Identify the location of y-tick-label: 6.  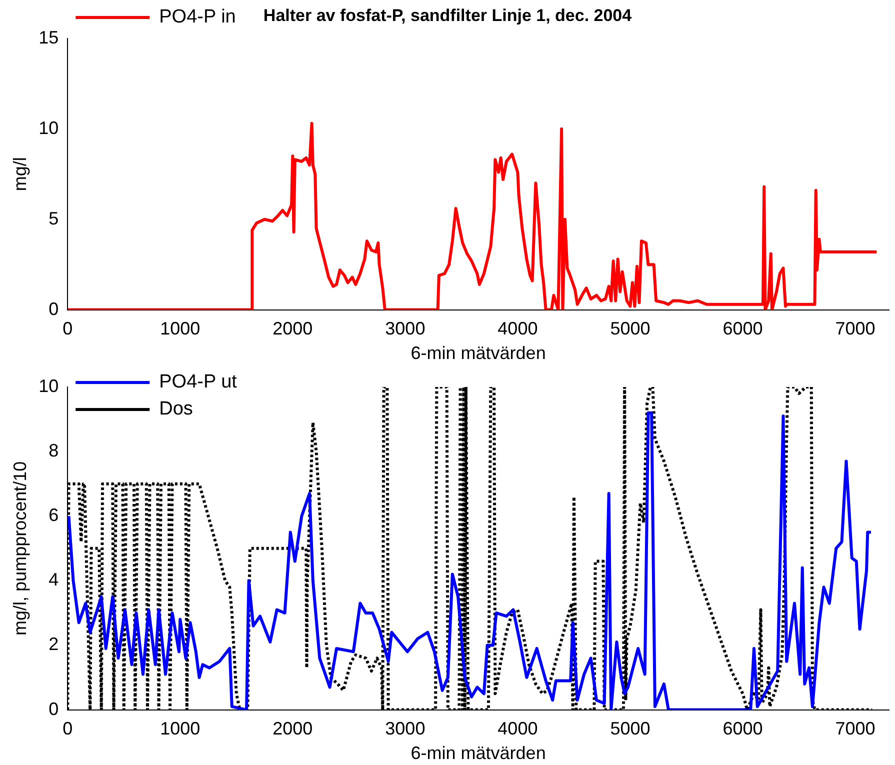
(53, 515).